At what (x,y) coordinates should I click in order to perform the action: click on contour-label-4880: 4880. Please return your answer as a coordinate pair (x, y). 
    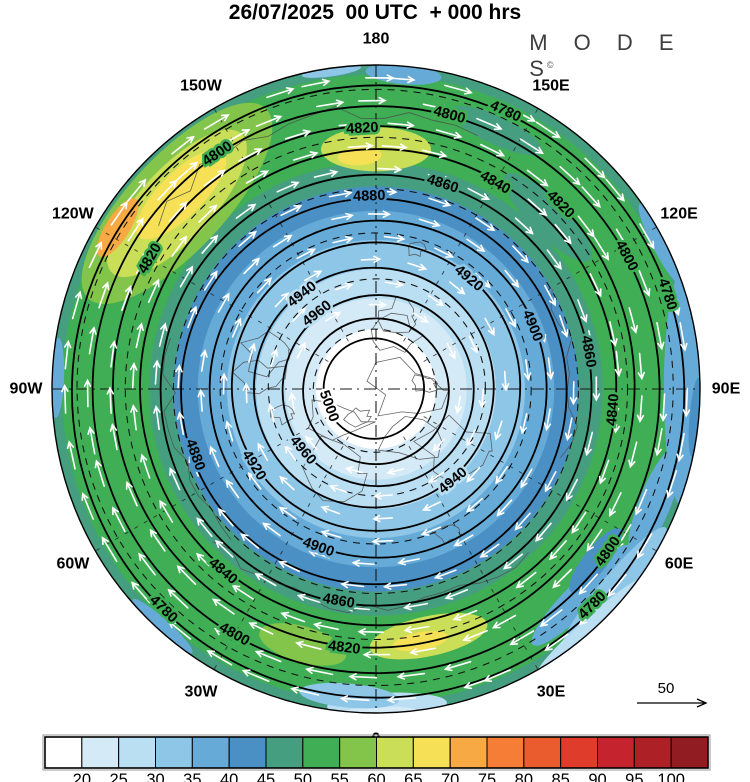
    Looking at the image, I should click on (369, 196).